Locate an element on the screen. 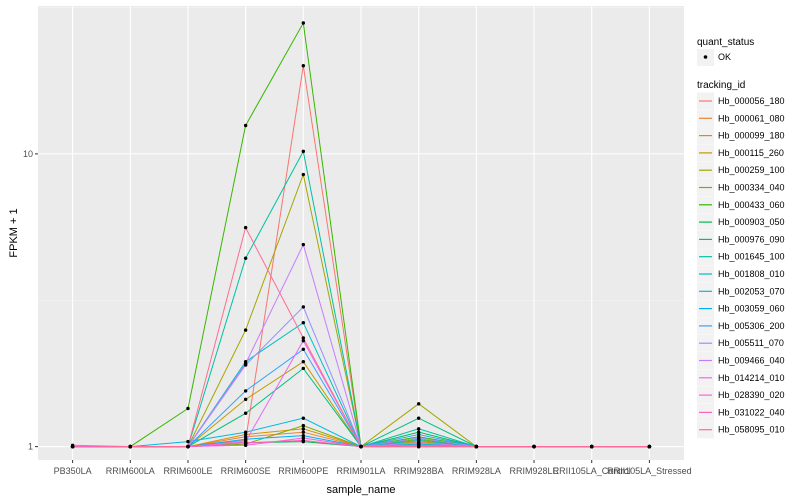 This screenshot has height=500, width=800. legend-shape-label: OK is located at coordinates (724, 57).